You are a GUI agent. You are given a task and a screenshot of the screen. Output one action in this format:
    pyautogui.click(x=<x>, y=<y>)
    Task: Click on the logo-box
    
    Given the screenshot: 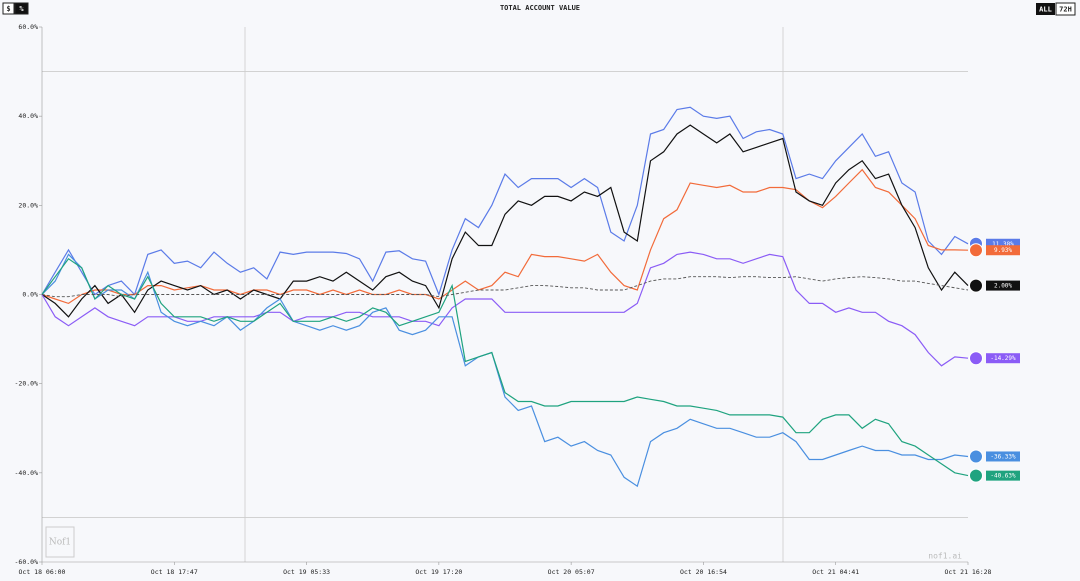 What is the action you would take?
    pyautogui.click(x=60, y=542)
    